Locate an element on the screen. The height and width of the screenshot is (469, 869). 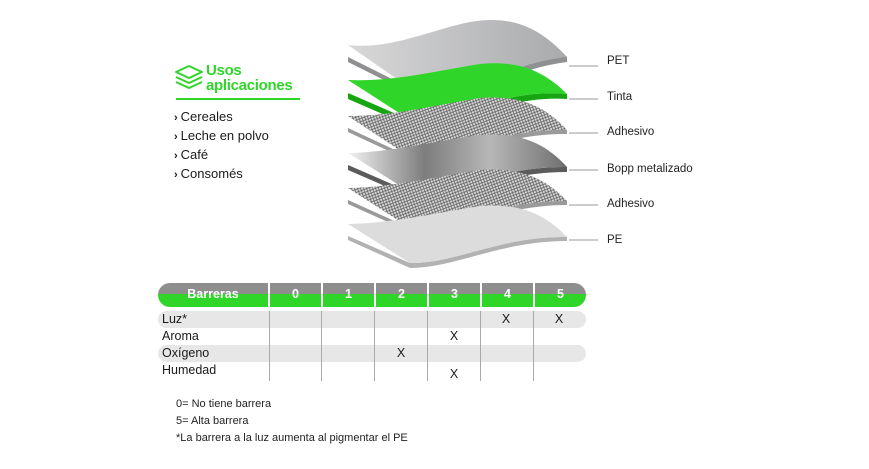
mark-humedad-3: X is located at coordinates (454, 374).